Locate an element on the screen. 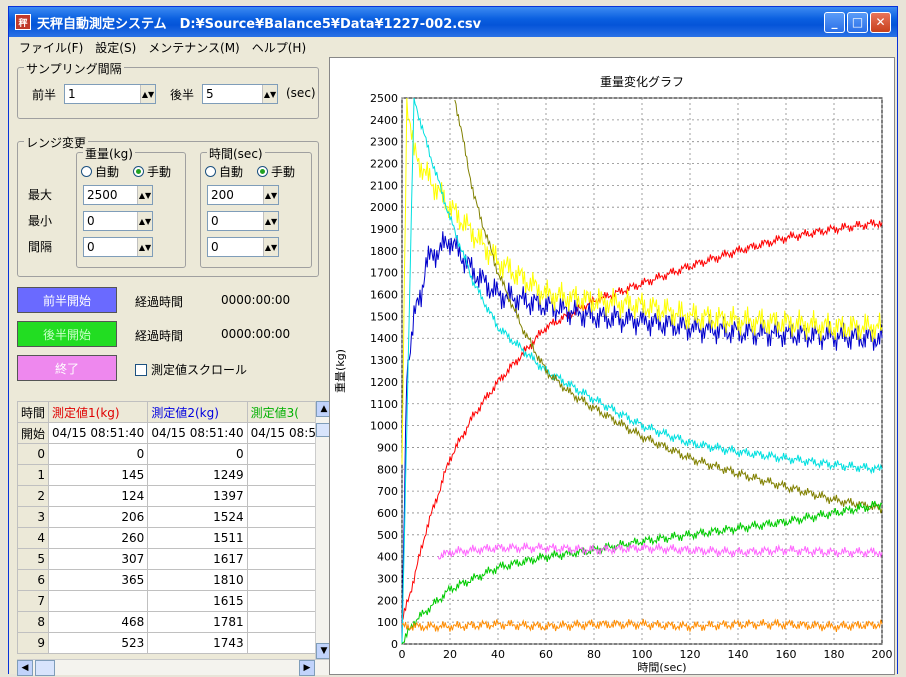 The image size is (906, 677). time-interval-spinner: 0 ▲▼ is located at coordinates (243, 247).